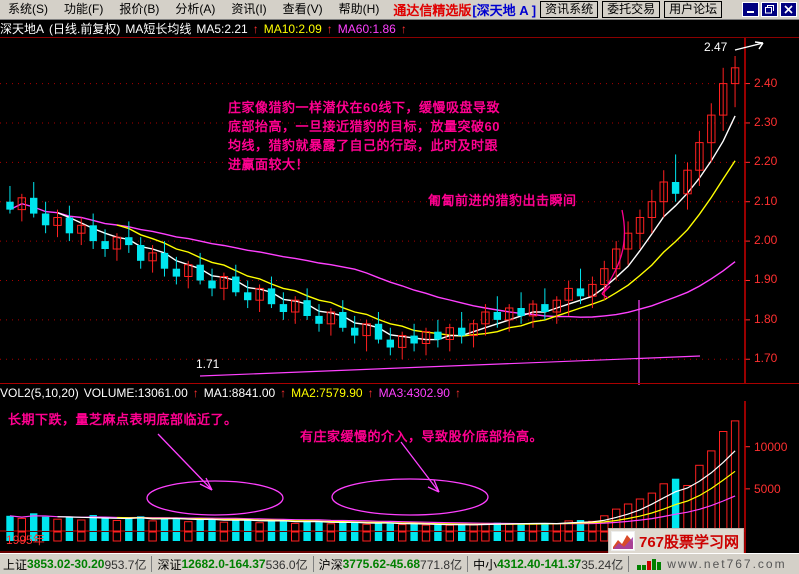 The image size is (799, 574). Describe the element at coordinates (399, 383) in the screenshot. I see `panel-divider` at that location.